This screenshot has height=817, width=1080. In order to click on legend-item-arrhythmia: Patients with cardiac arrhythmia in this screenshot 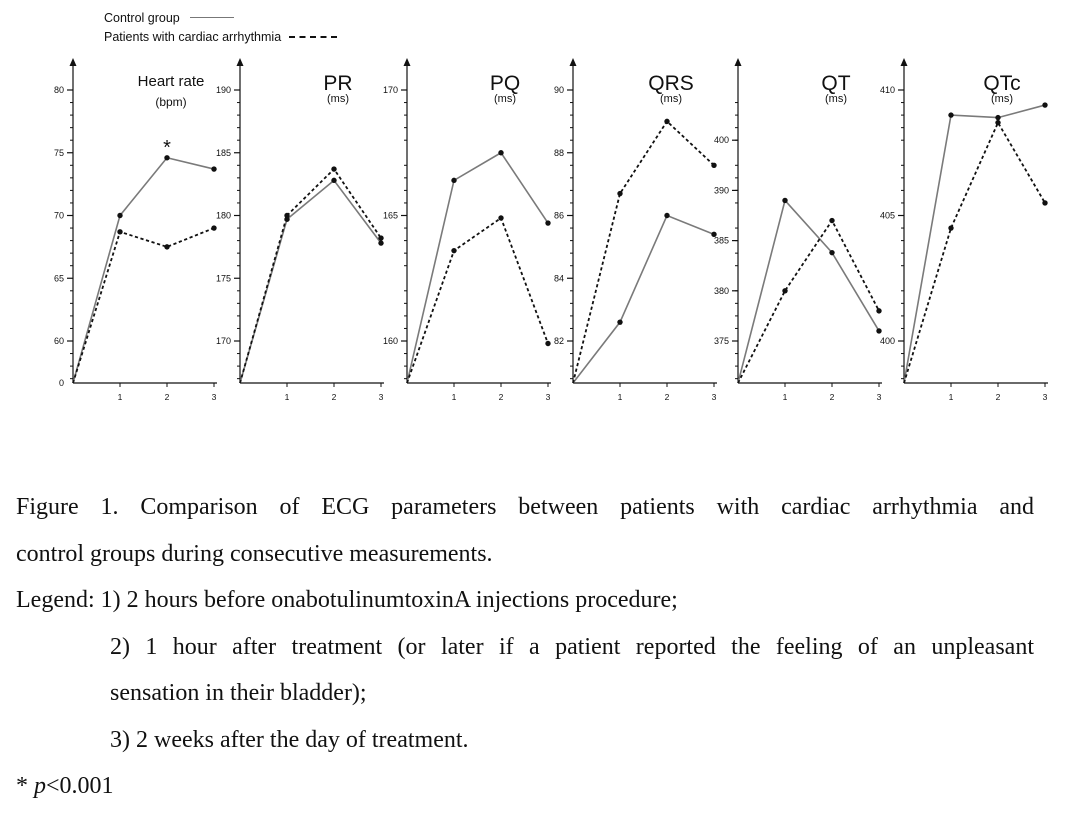, I will do `click(221, 36)`.